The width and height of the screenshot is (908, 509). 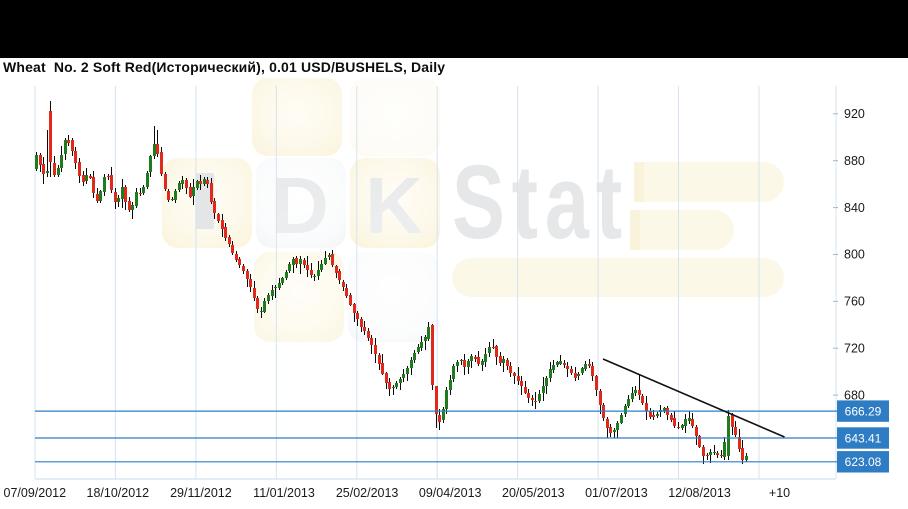 What do you see at coordinates (854, 348) in the screenshot?
I see `svg-text: 720` at bounding box center [854, 348].